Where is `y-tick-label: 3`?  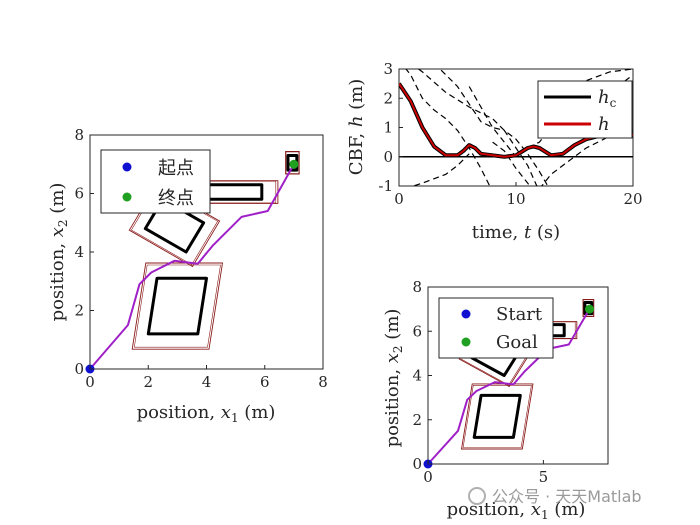 y-tick-label: 3 is located at coordinates (388, 69).